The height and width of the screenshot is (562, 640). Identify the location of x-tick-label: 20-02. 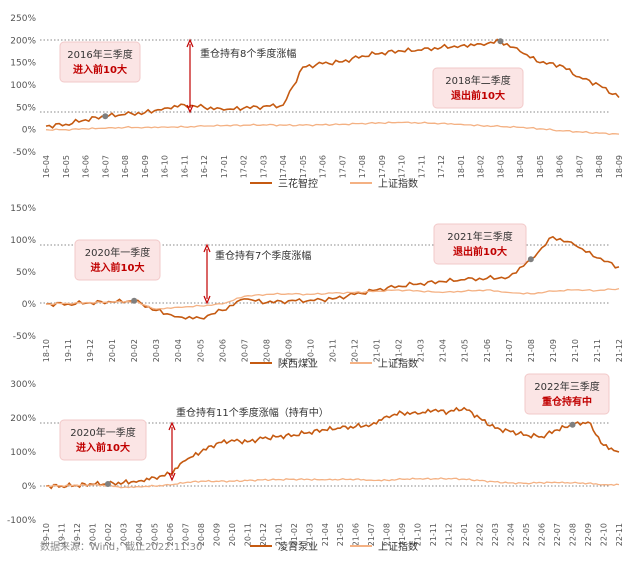
(134, 350).